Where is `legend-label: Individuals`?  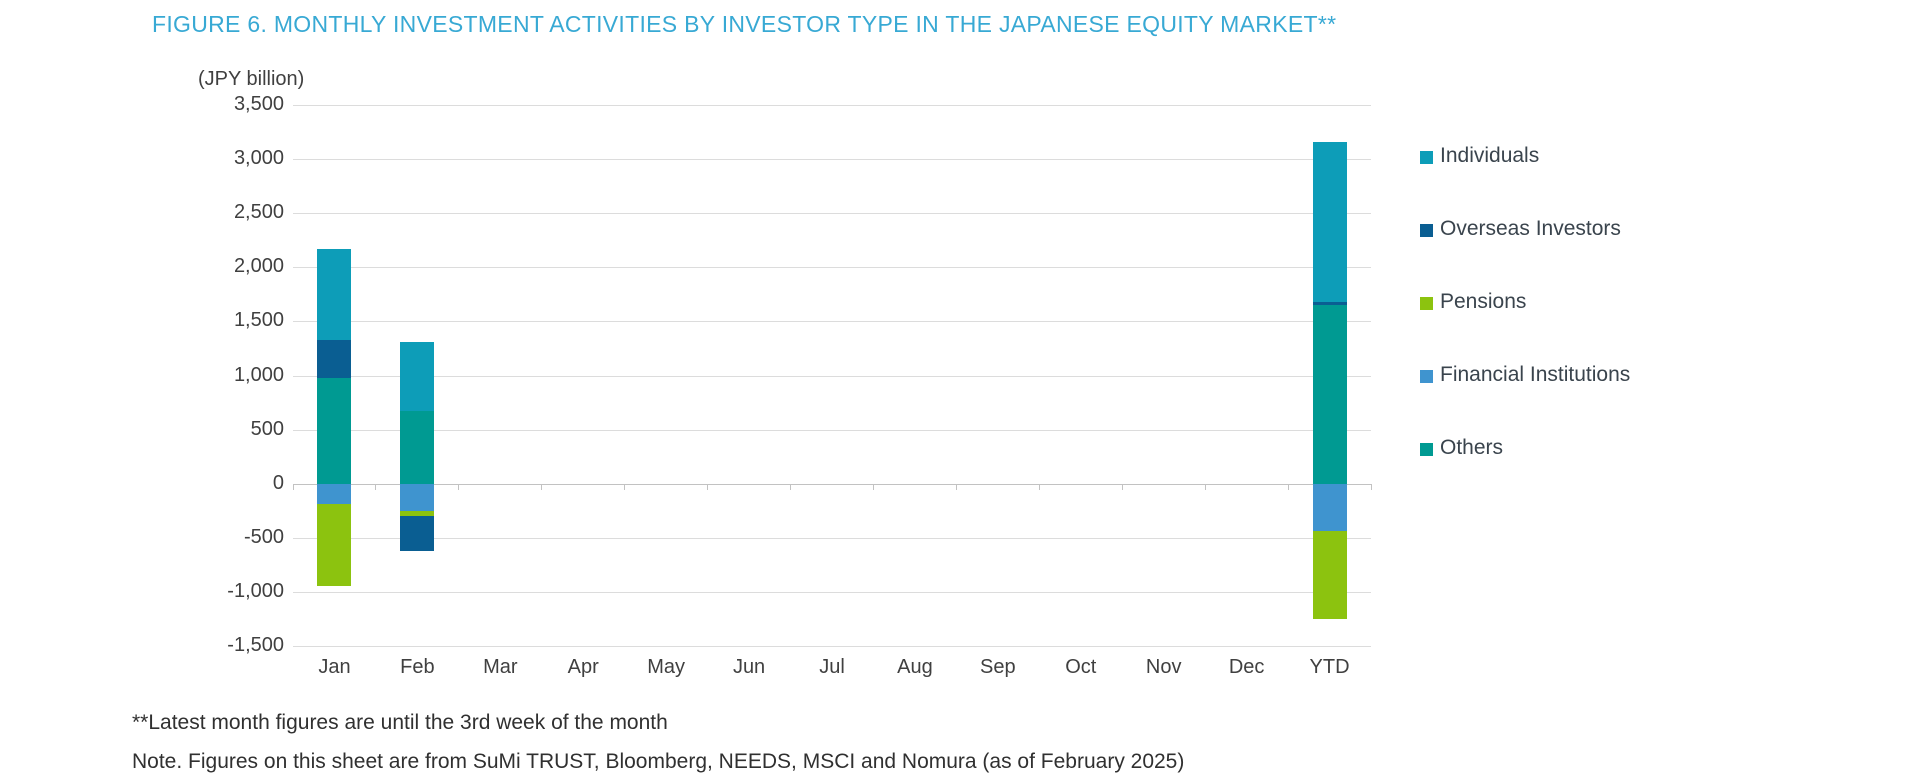
legend-label: Individuals is located at coordinates (1490, 155).